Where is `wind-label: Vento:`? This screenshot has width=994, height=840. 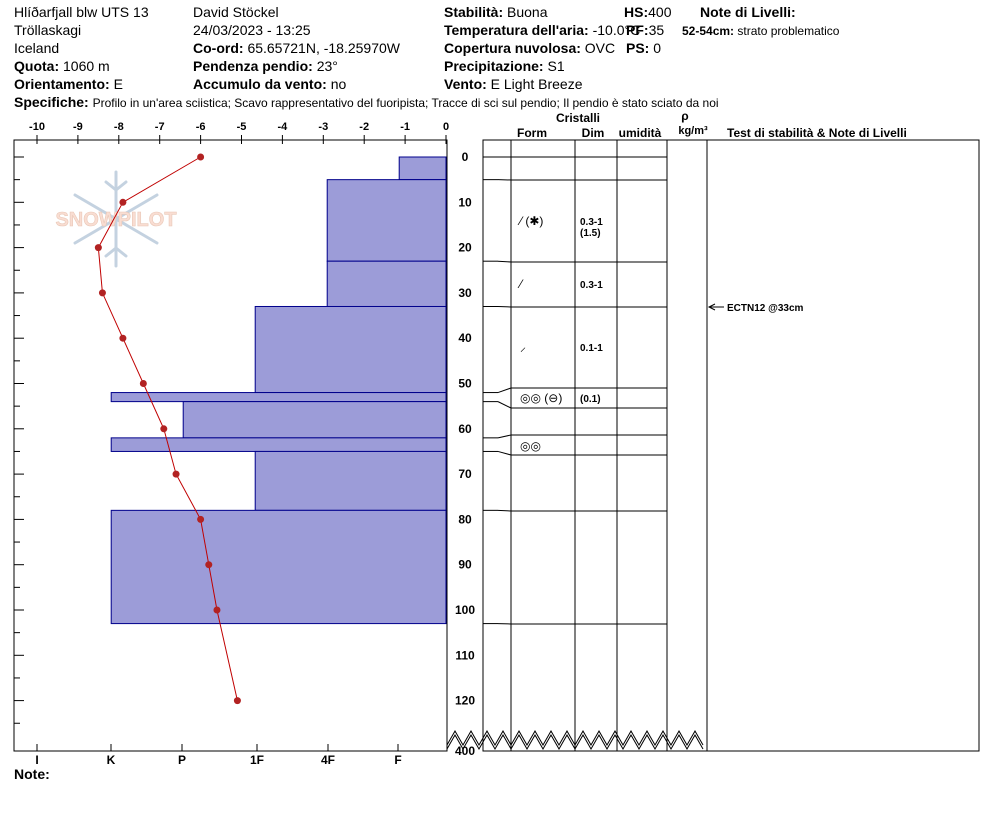
wind-label: Vento: is located at coordinates (465, 84).